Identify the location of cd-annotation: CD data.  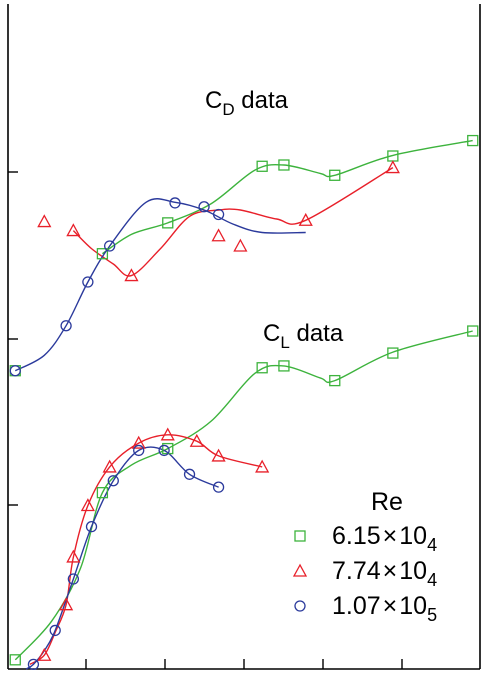
(247, 103).